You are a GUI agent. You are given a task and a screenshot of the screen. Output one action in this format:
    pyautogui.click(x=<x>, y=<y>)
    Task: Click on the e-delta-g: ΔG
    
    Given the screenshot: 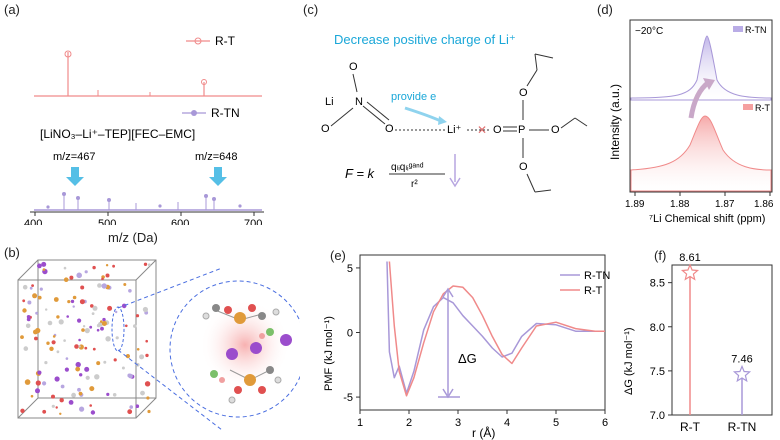 What is the action you would take?
    pyautogui.click(x=467, y=358)
    